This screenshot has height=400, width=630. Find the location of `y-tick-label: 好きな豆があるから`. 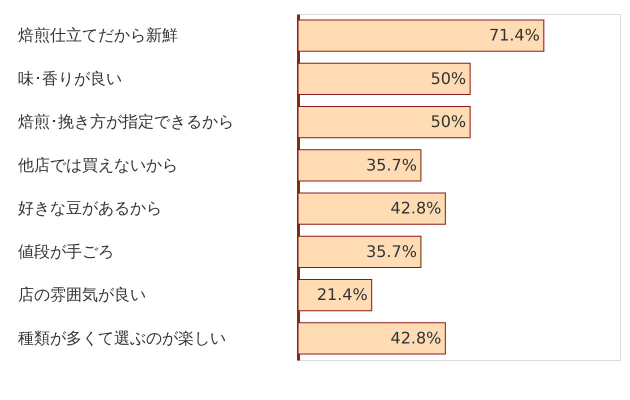

y-tick-label: 好きな豆があるから is located at coordinates (90, 208).